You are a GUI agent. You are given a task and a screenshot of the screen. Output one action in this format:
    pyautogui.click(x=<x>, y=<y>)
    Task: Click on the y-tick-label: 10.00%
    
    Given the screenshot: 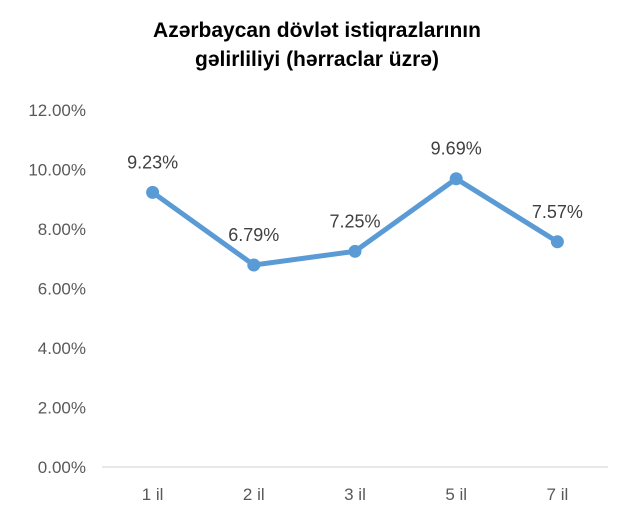 What is the action you would take?
    pyautogui.click(x=57, y=170)
    